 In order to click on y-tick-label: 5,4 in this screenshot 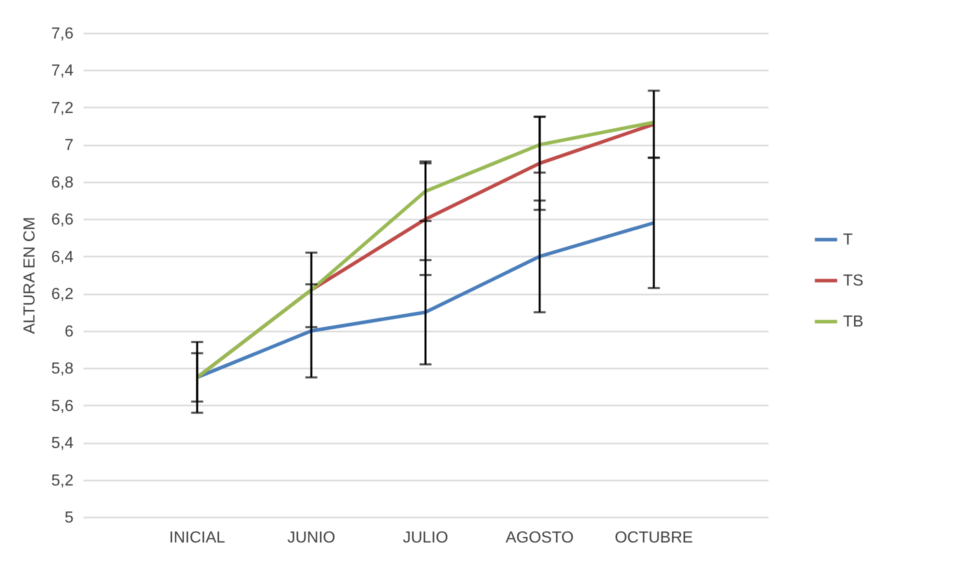, I will do `click(62, 443)`.